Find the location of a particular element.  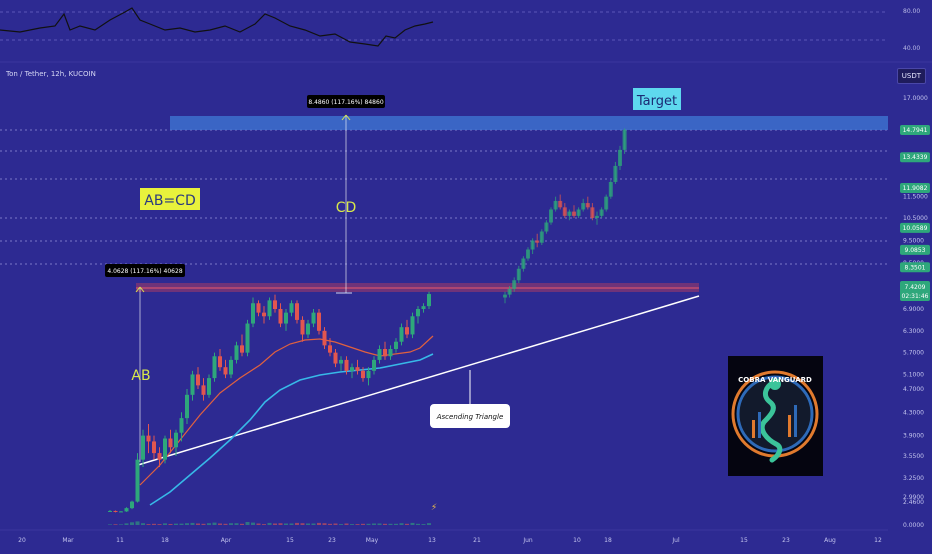

level-tag-label: 11.9082 is located at coordinates (915, 188).